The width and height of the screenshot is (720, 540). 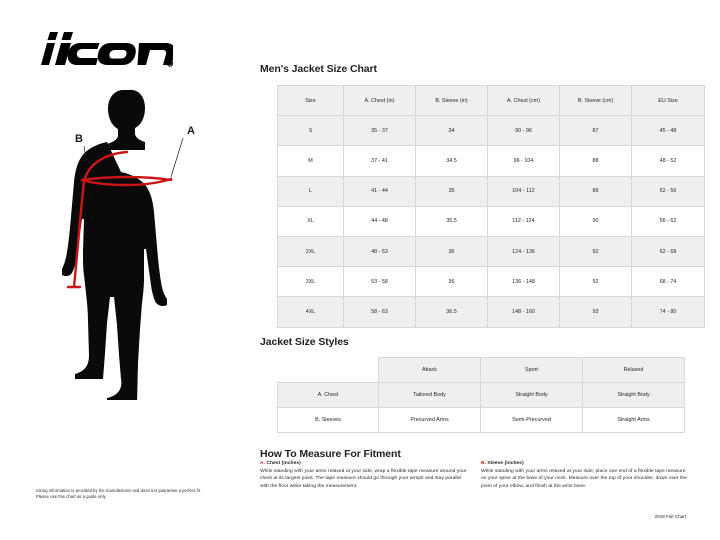 What do you see at coordinates (310, 221) in the screenshot?
I see `cell-size: XL` at bounding box center [310, 221].